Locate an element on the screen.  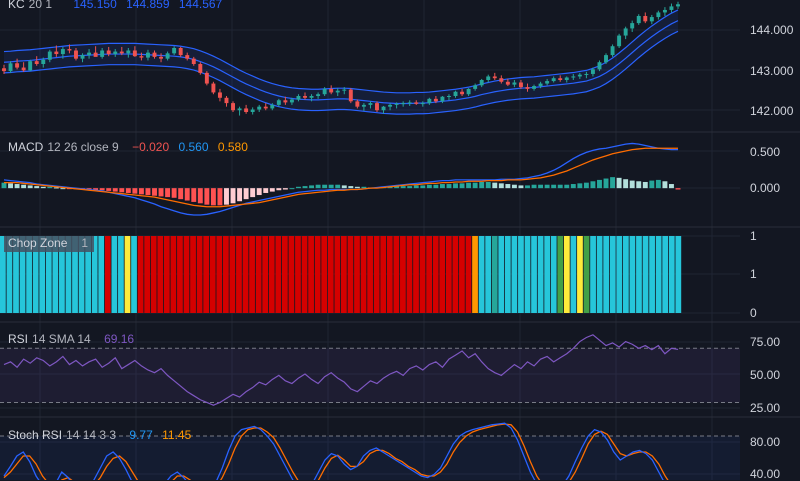
chop-legend-background is located at coordinates (49, 244).